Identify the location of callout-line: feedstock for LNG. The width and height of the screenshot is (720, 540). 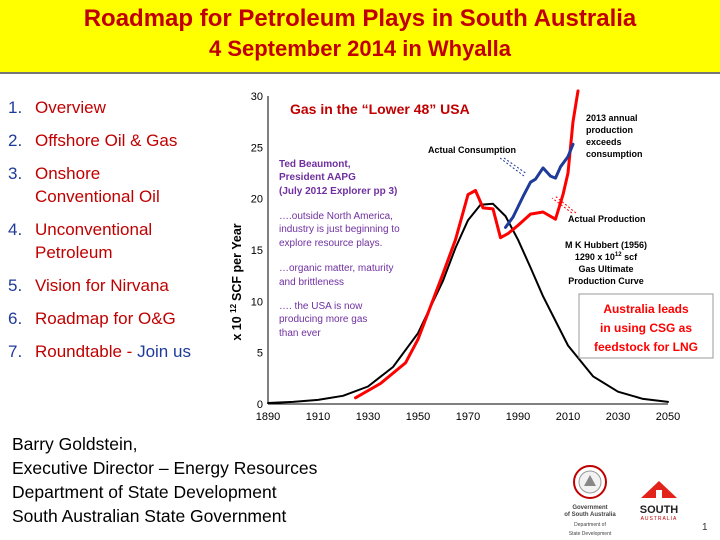
(646, 347).